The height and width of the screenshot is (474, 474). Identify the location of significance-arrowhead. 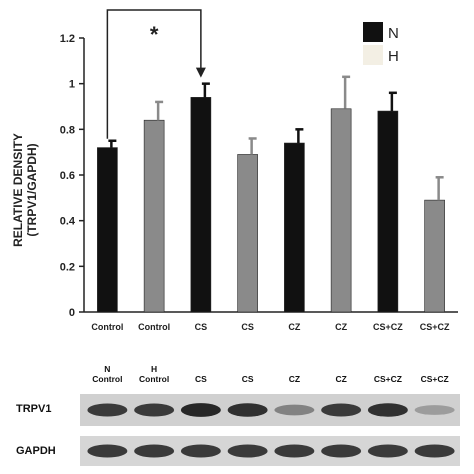
(200, 72).